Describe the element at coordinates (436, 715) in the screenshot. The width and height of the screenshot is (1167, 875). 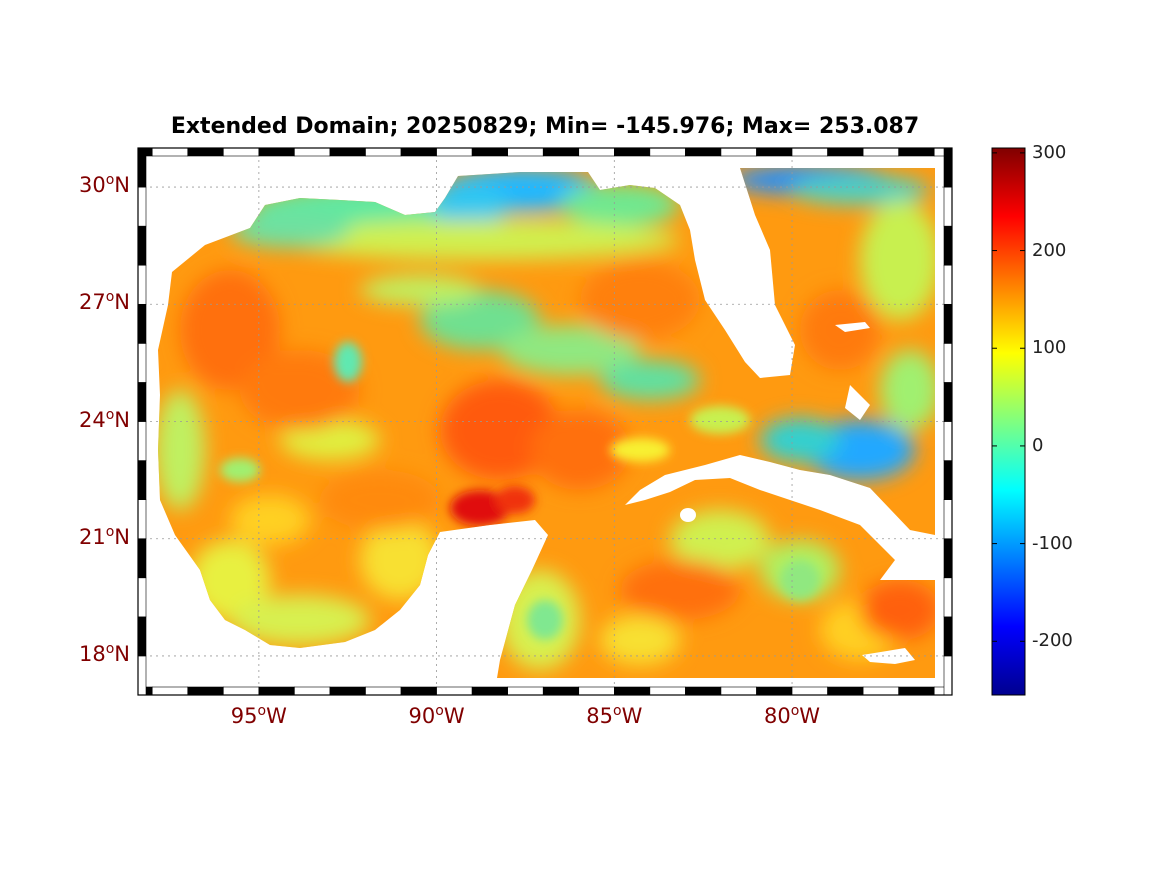
I see `lon-tick-label: 90oW` at that location.